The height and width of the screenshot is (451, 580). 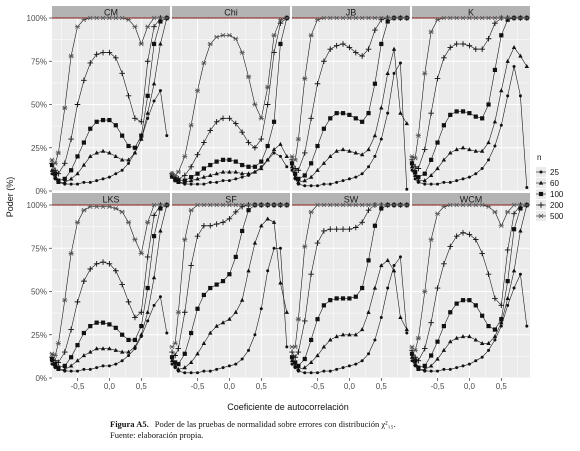 I want to click on panel-lks: LKS, so click(x=109, y=286).